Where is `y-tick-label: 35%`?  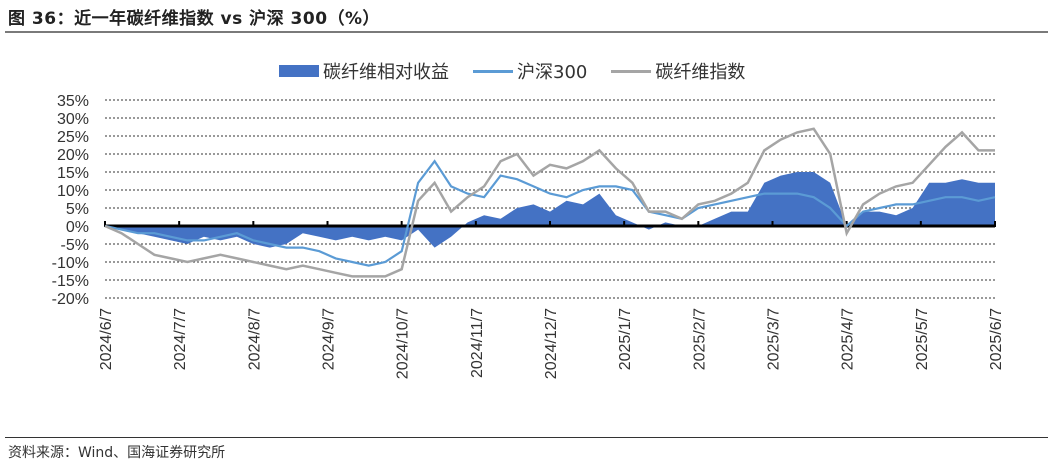 y-tick-label: 35% is located at coordinates (73, 101).